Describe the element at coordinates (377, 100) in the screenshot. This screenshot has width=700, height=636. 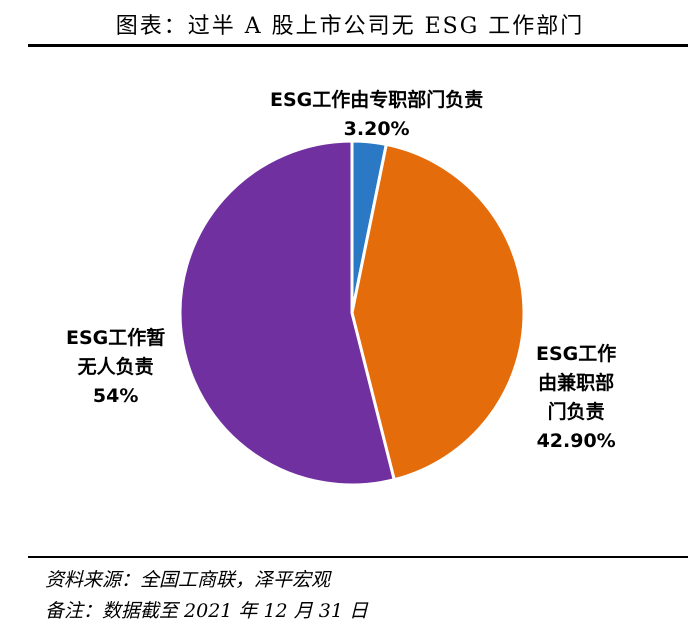
I see `slice-label-dedicated-name: ESG工作由专职部门负责` at that location.